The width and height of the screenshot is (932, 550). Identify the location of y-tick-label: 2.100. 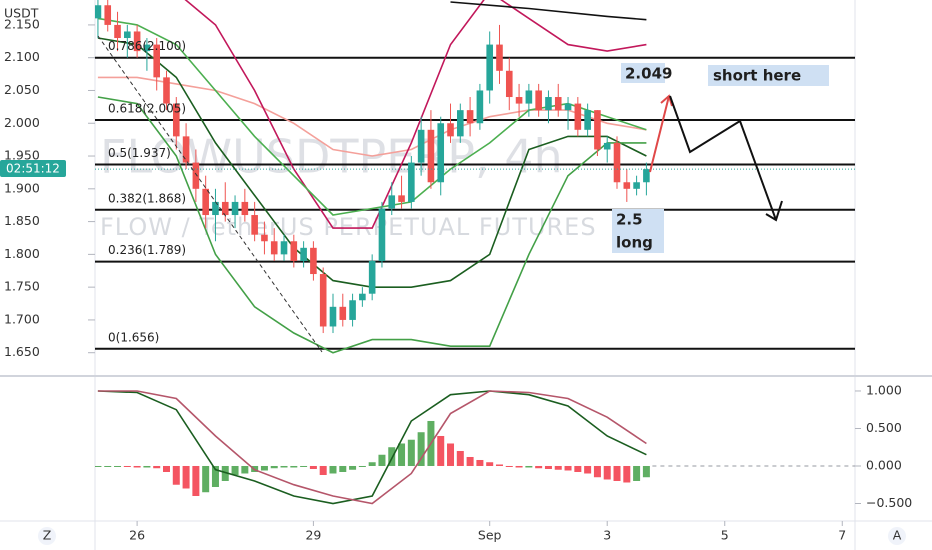
(22, 56).